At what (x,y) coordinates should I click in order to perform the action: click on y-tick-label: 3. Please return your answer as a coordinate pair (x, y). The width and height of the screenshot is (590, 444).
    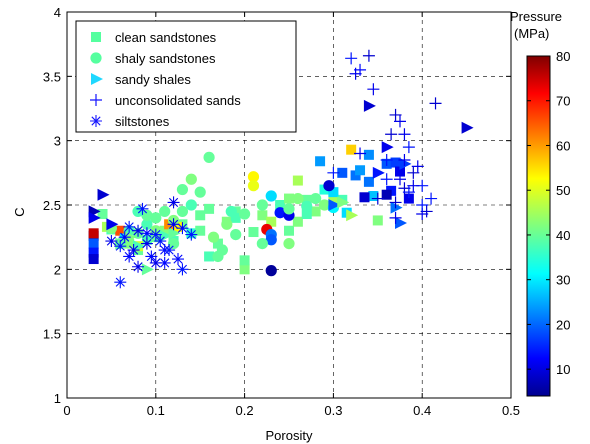
    Looking at the image, I should click on (57, 141).